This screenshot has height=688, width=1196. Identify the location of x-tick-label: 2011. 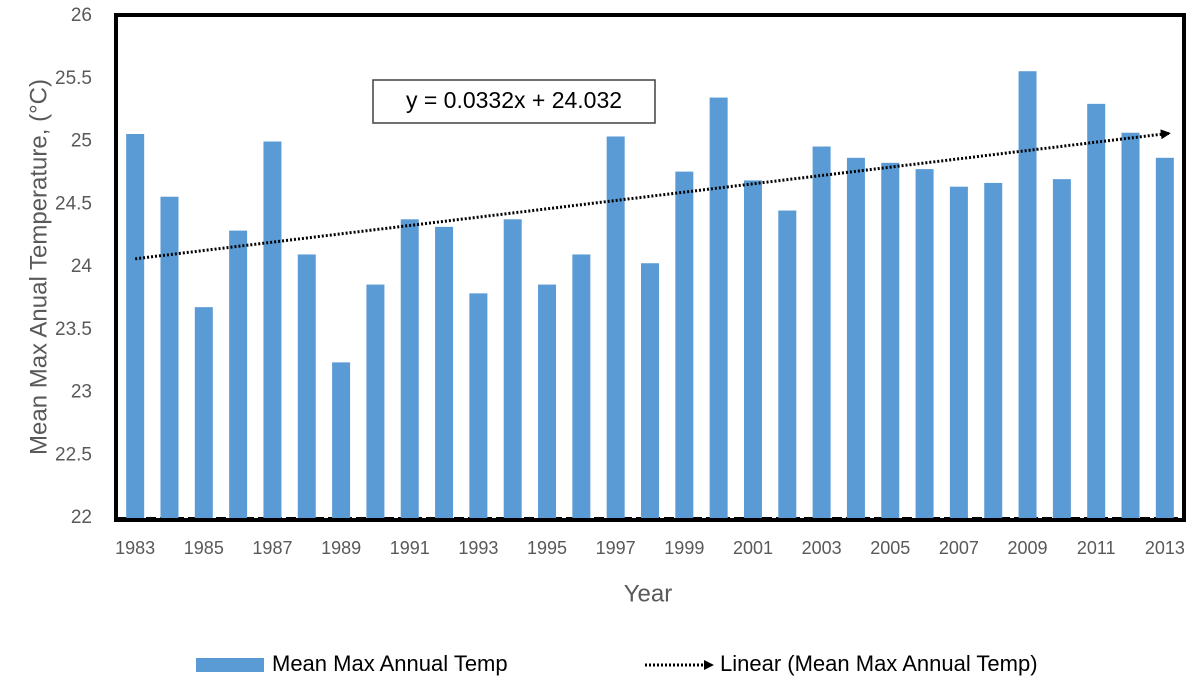
(1096, 548).